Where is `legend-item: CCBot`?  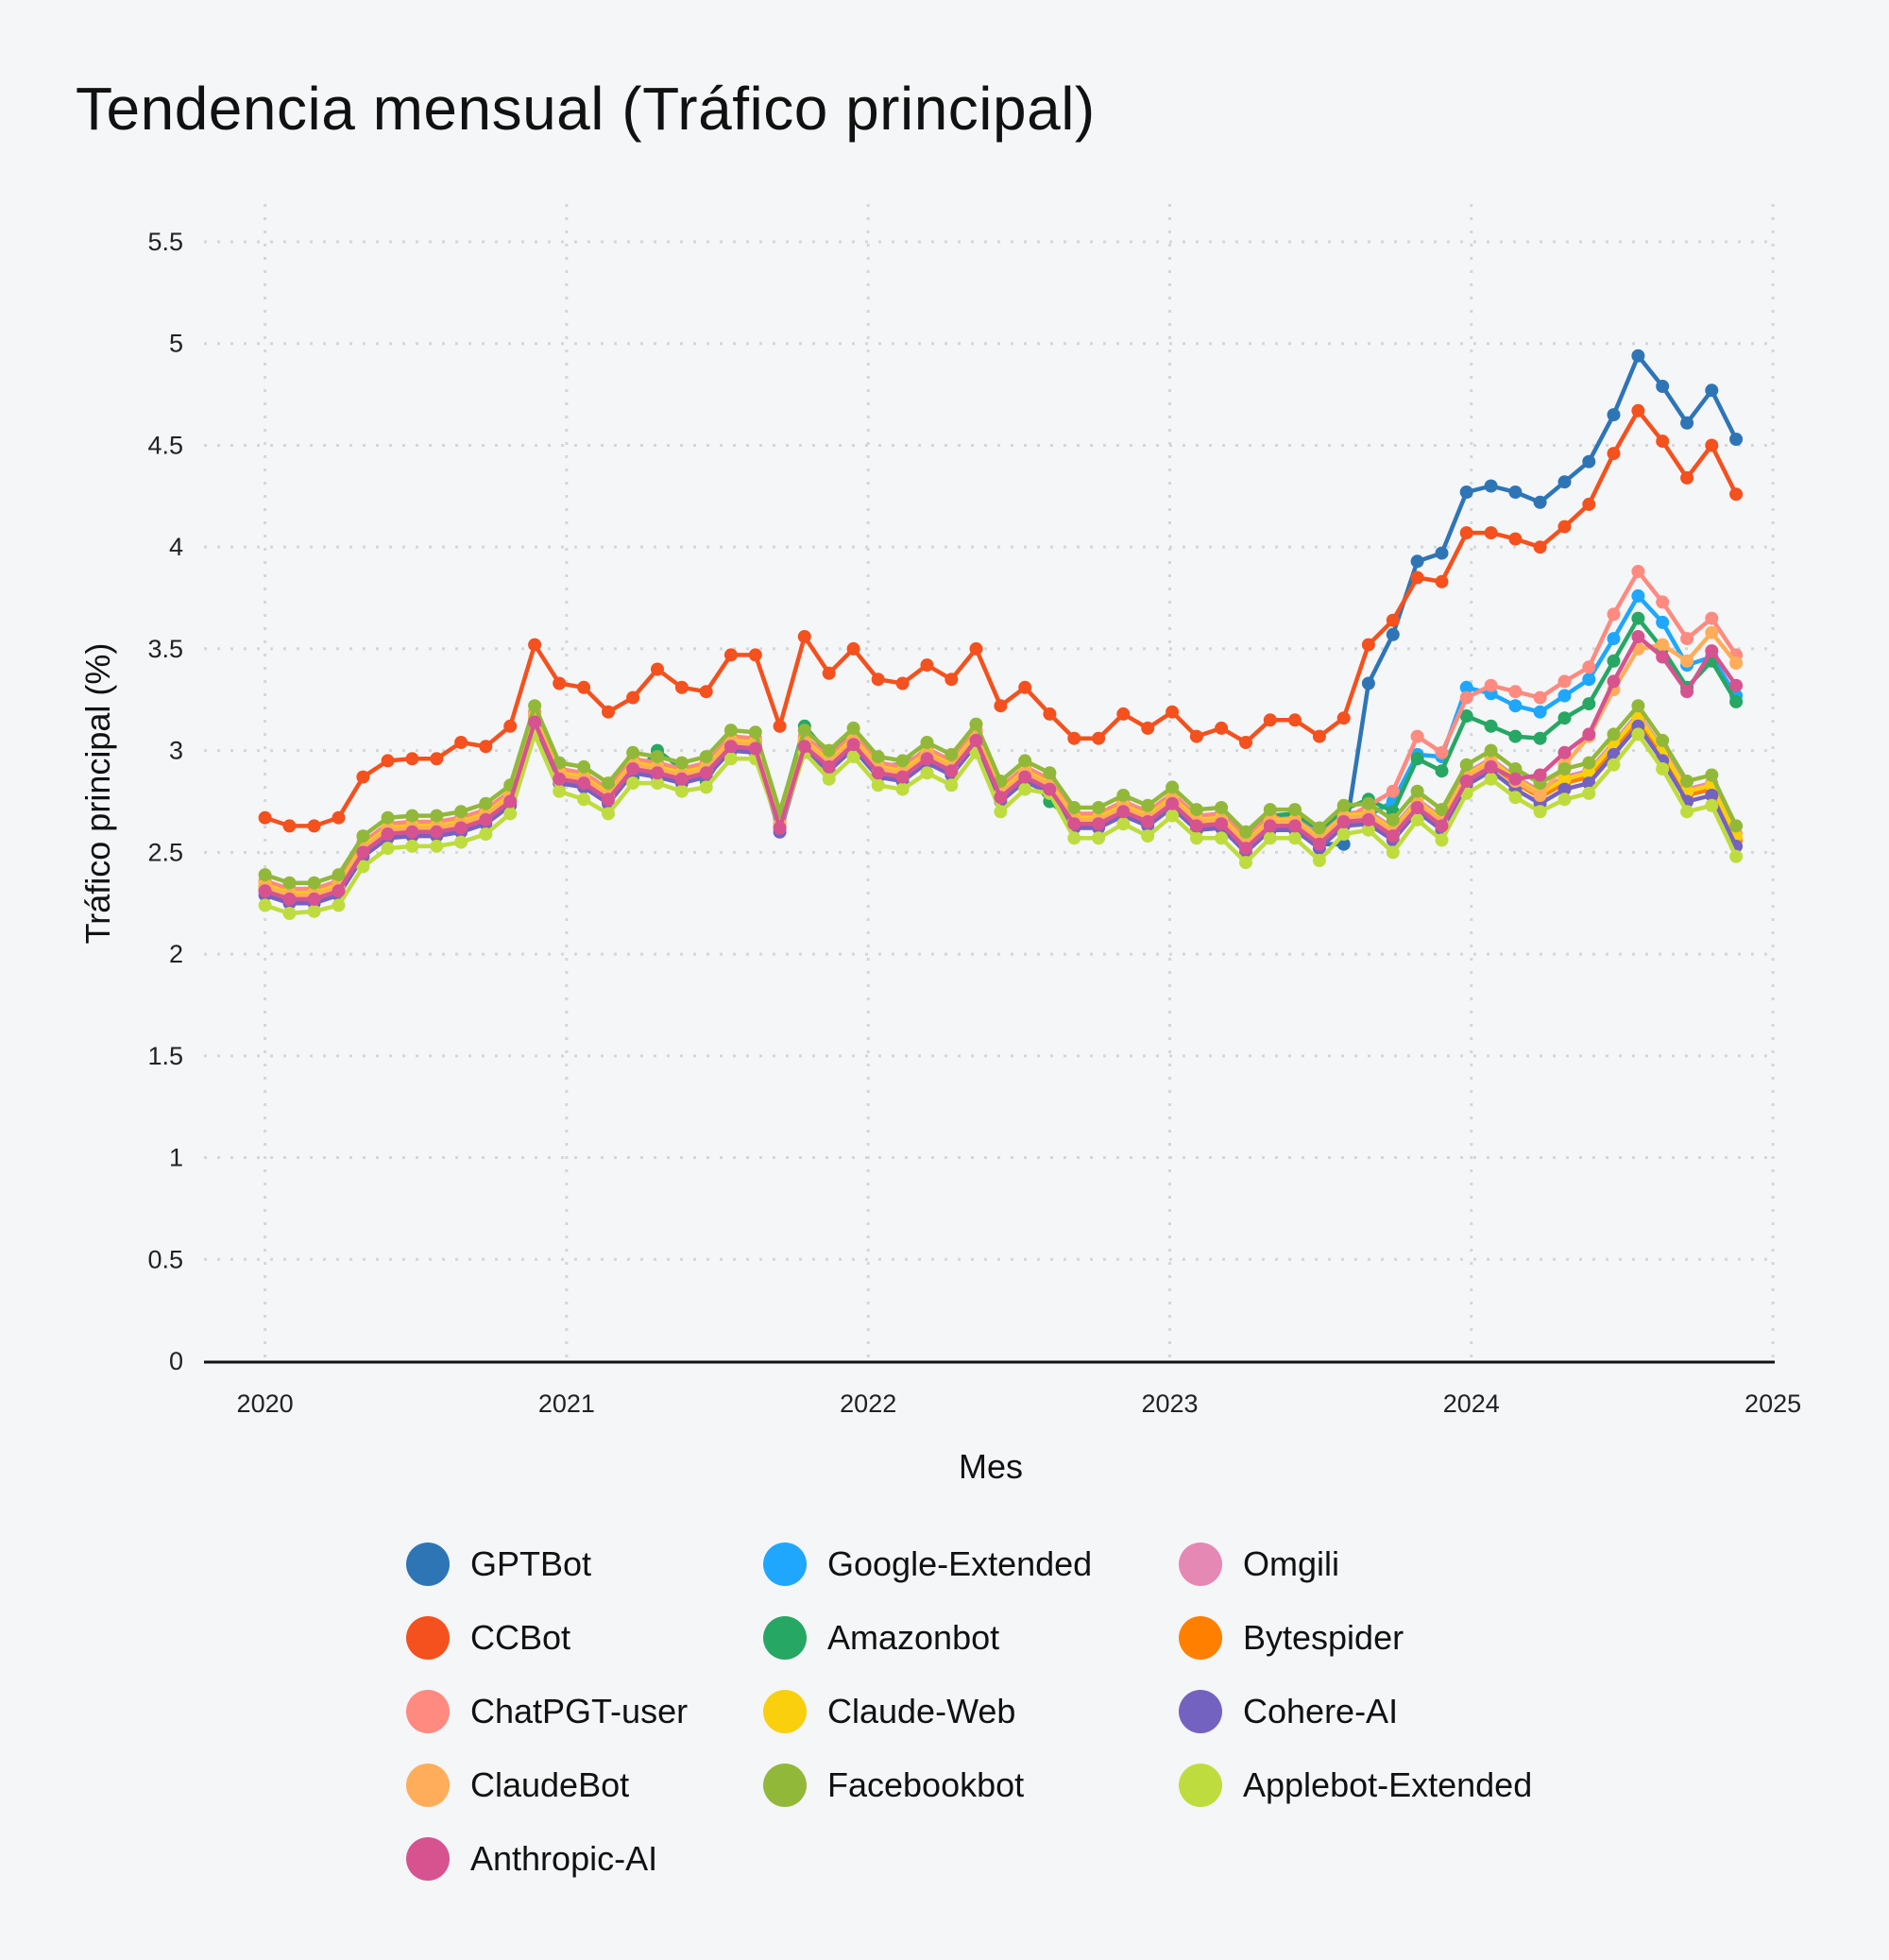 legend-item: CCBot is located at coordinates (585, 1638).